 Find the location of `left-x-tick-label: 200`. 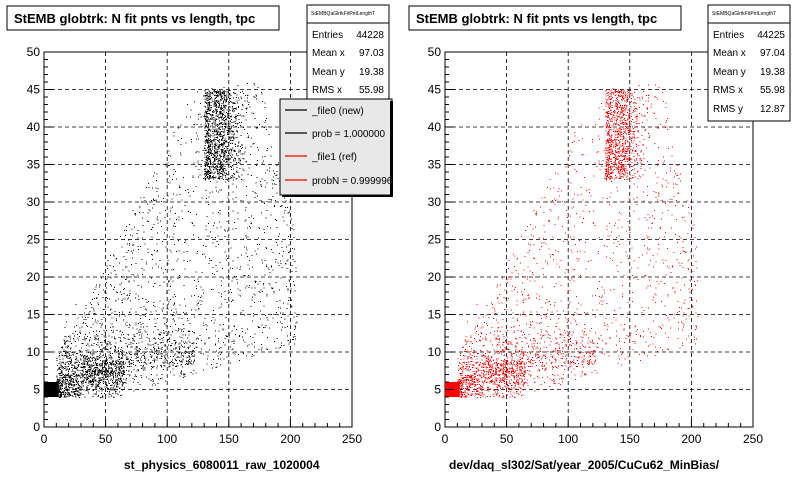

left-x-tick-label: 200 is located at coordinates (290, 439).